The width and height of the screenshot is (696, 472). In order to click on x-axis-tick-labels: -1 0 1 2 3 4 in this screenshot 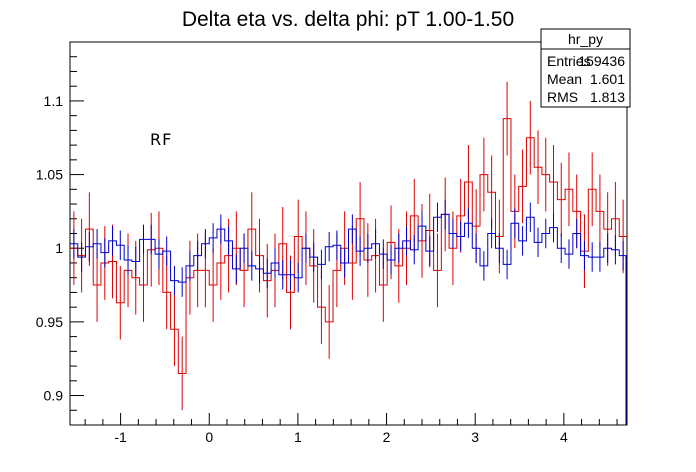, I will do `click(341, 437)`.